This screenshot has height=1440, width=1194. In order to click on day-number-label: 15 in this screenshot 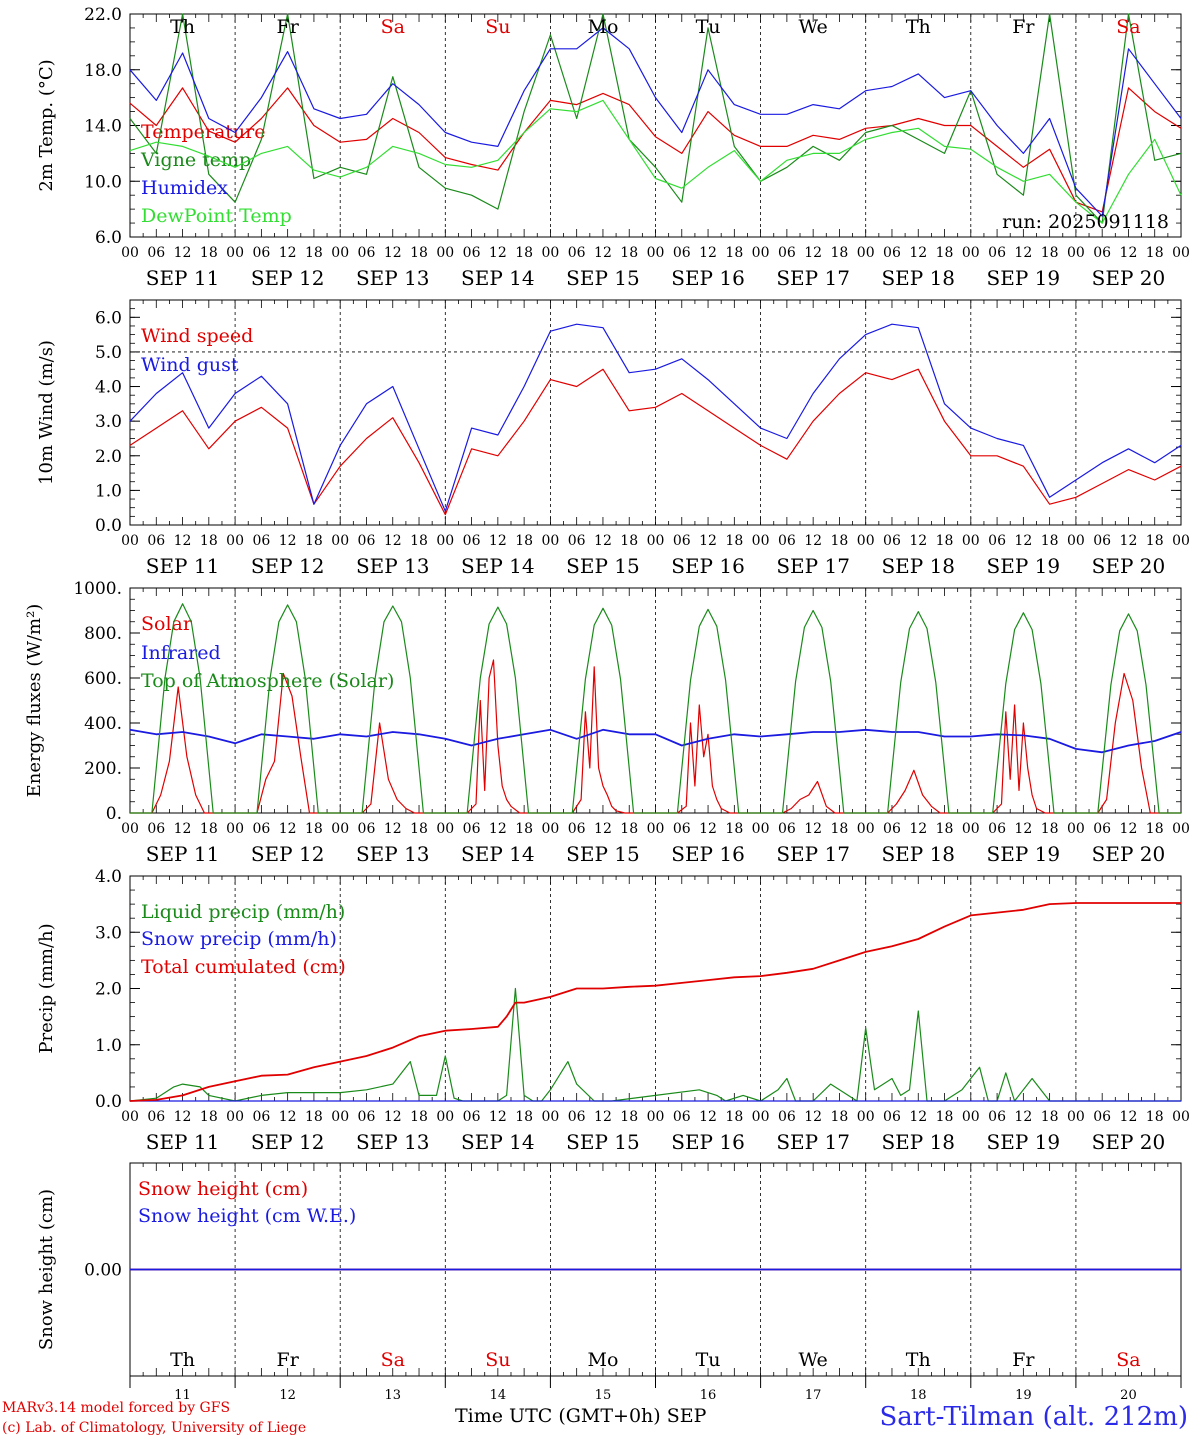, I will do `click(603, 1395)`.